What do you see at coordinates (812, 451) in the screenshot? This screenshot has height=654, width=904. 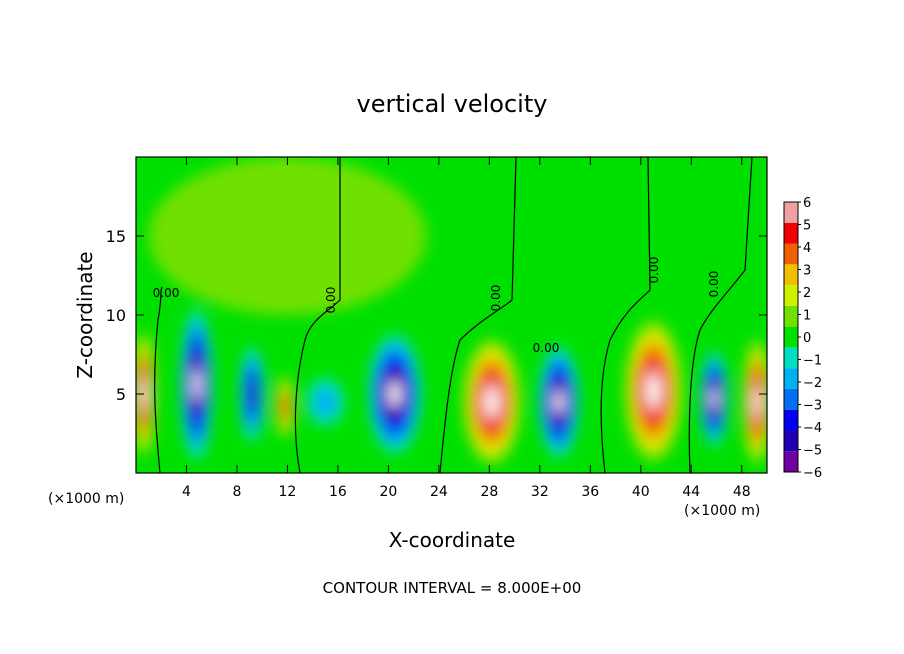 I see `colorbar-tick-label: −5` at bounding box center [812, 451].